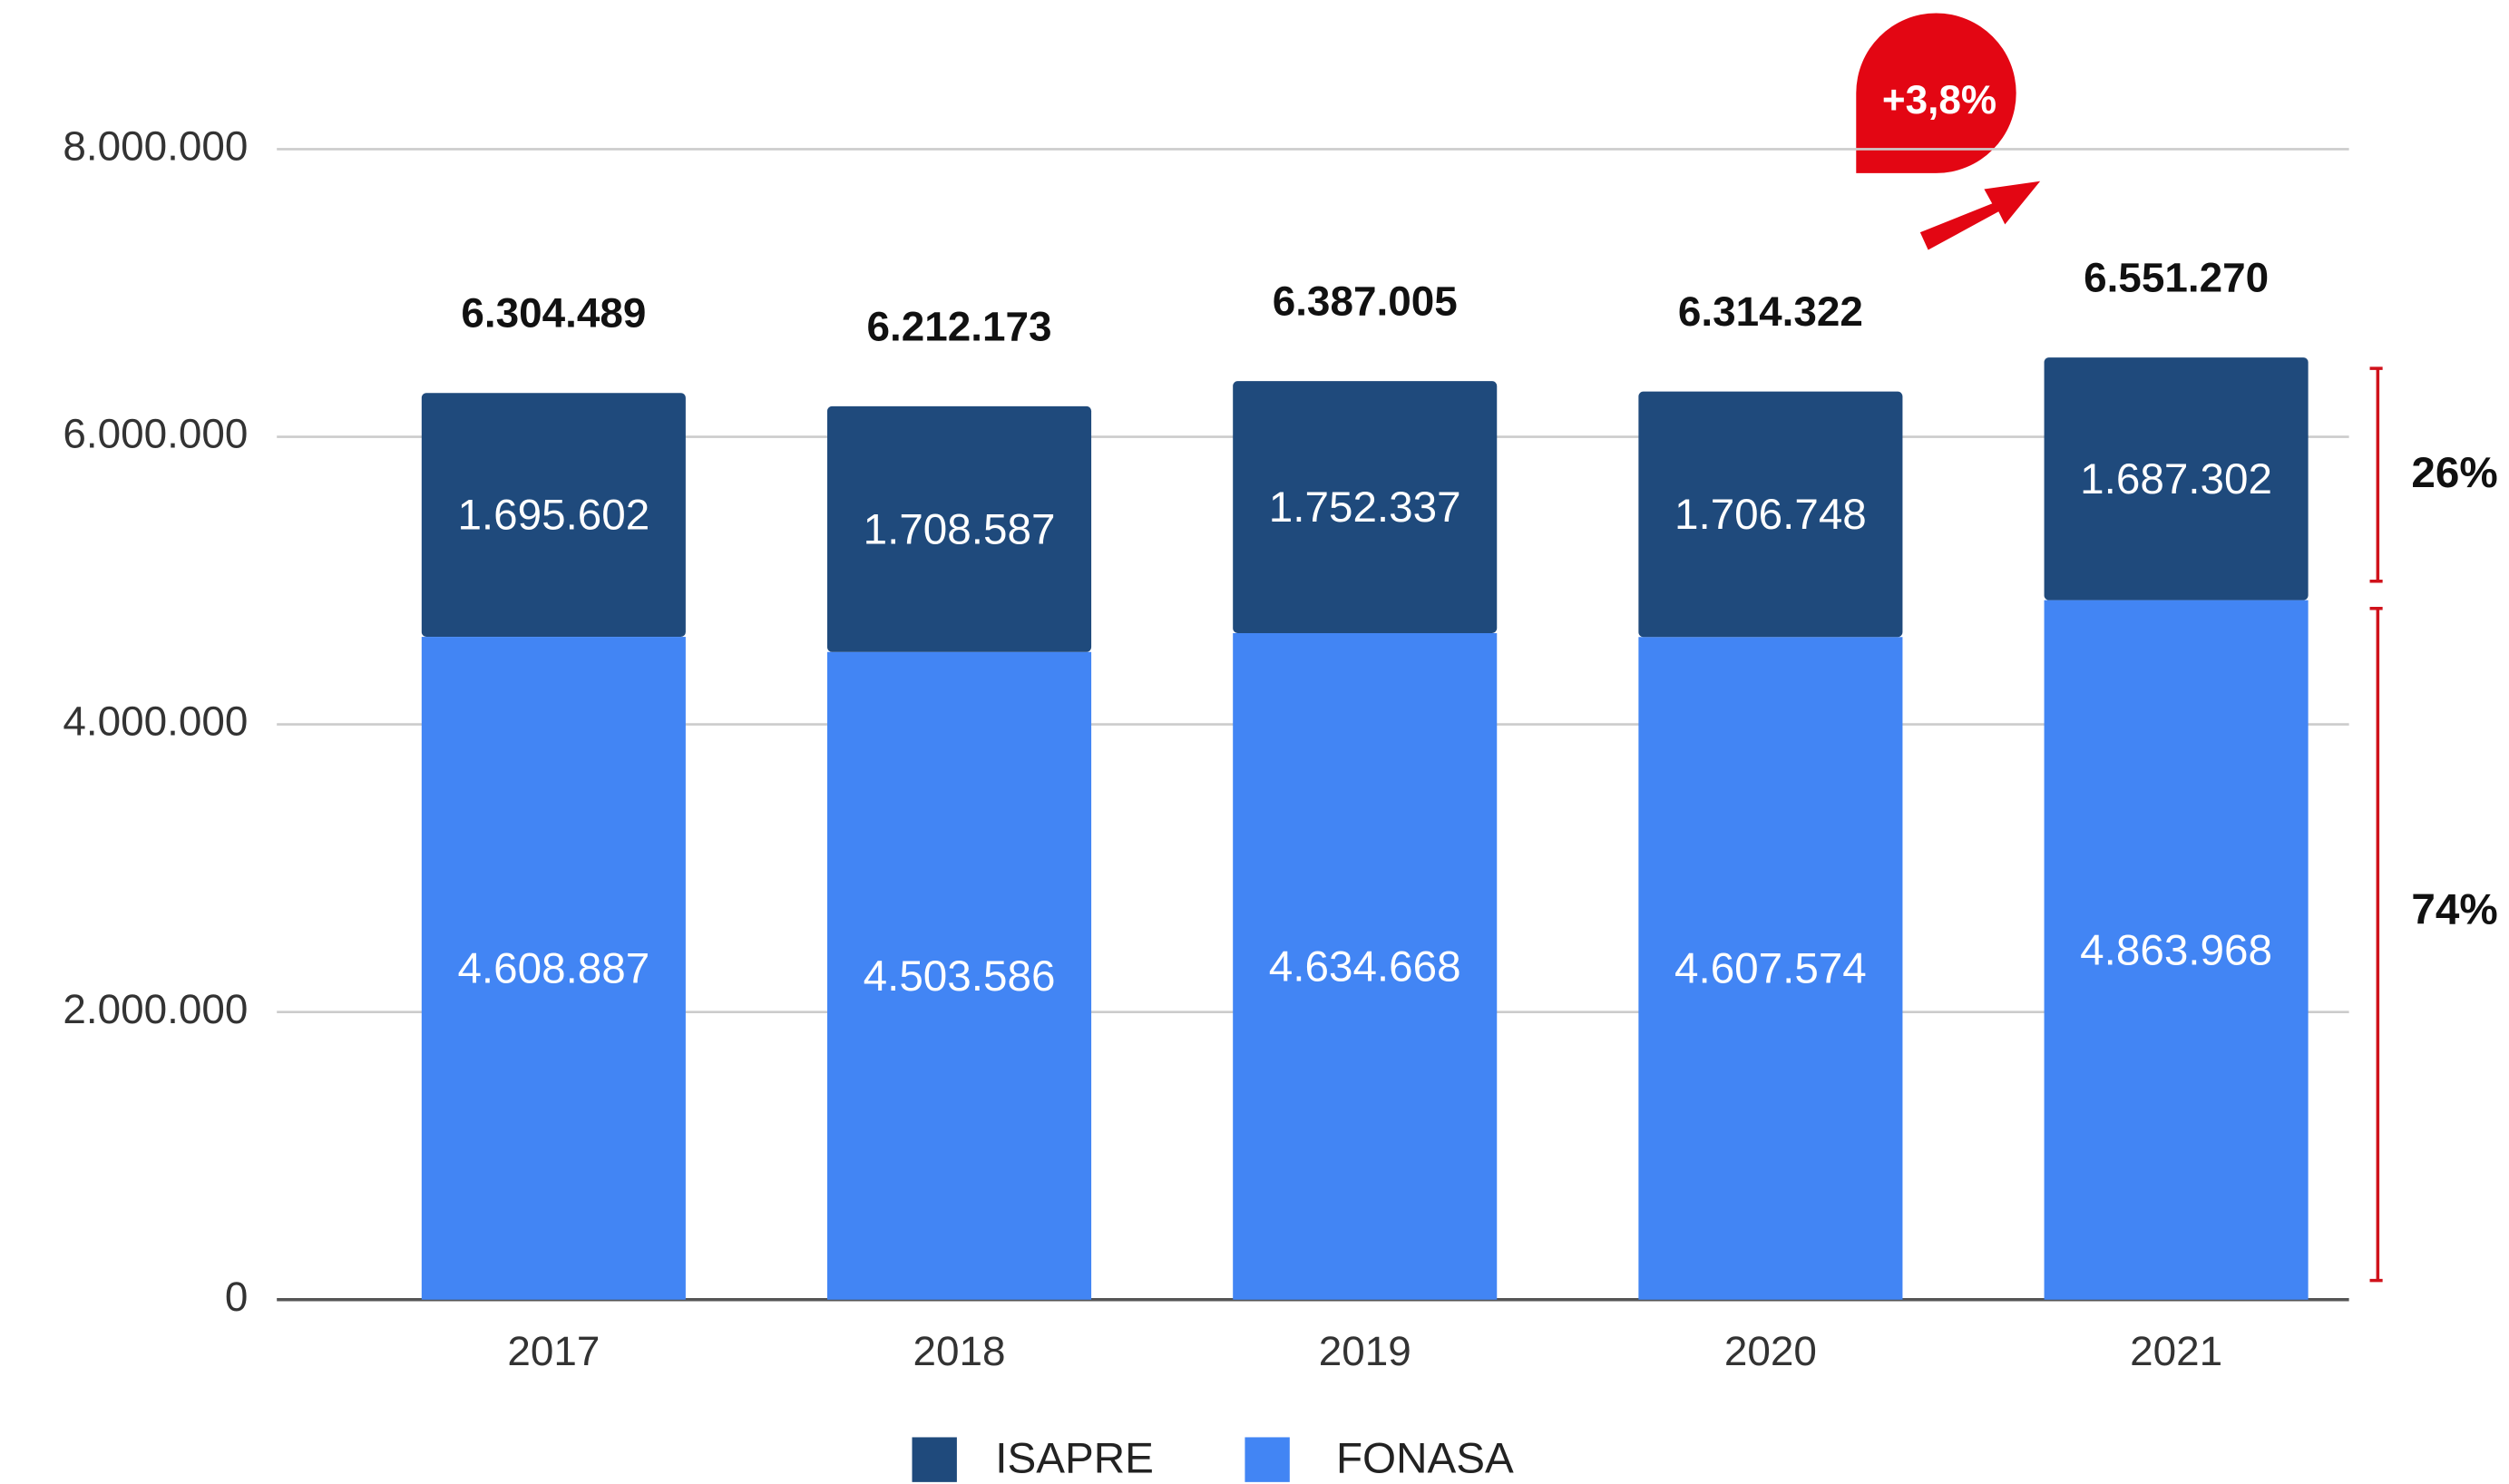 Image resolution: width=2509 pixels, height=1484 pixels. Describe the element at coordinates (155, 721) in the screenshot. I see `y-tick-label: 4.000.000` at that location.